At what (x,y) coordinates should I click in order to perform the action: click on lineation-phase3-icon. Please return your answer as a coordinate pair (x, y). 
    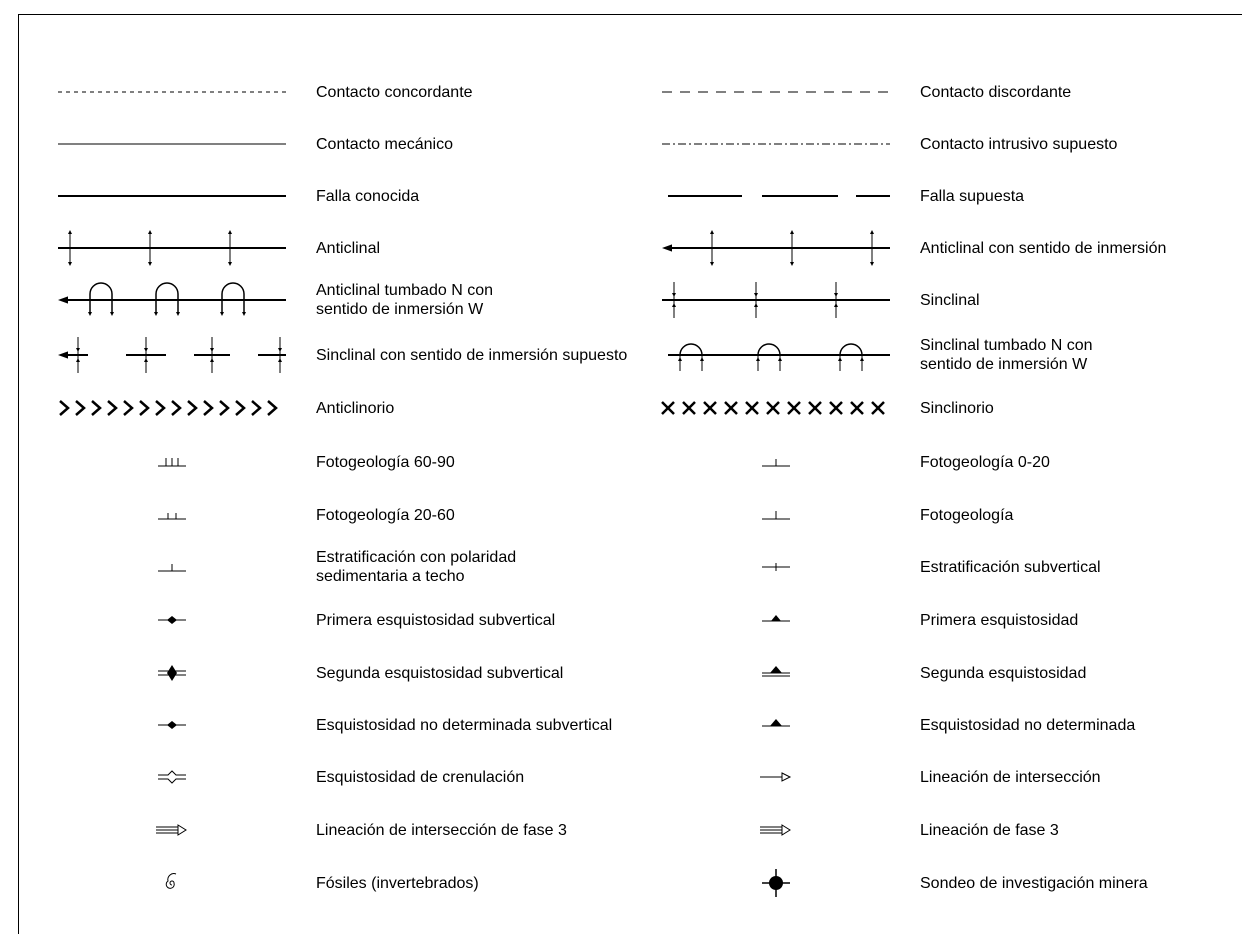
    Looking at the image, I should click on (775, 830).